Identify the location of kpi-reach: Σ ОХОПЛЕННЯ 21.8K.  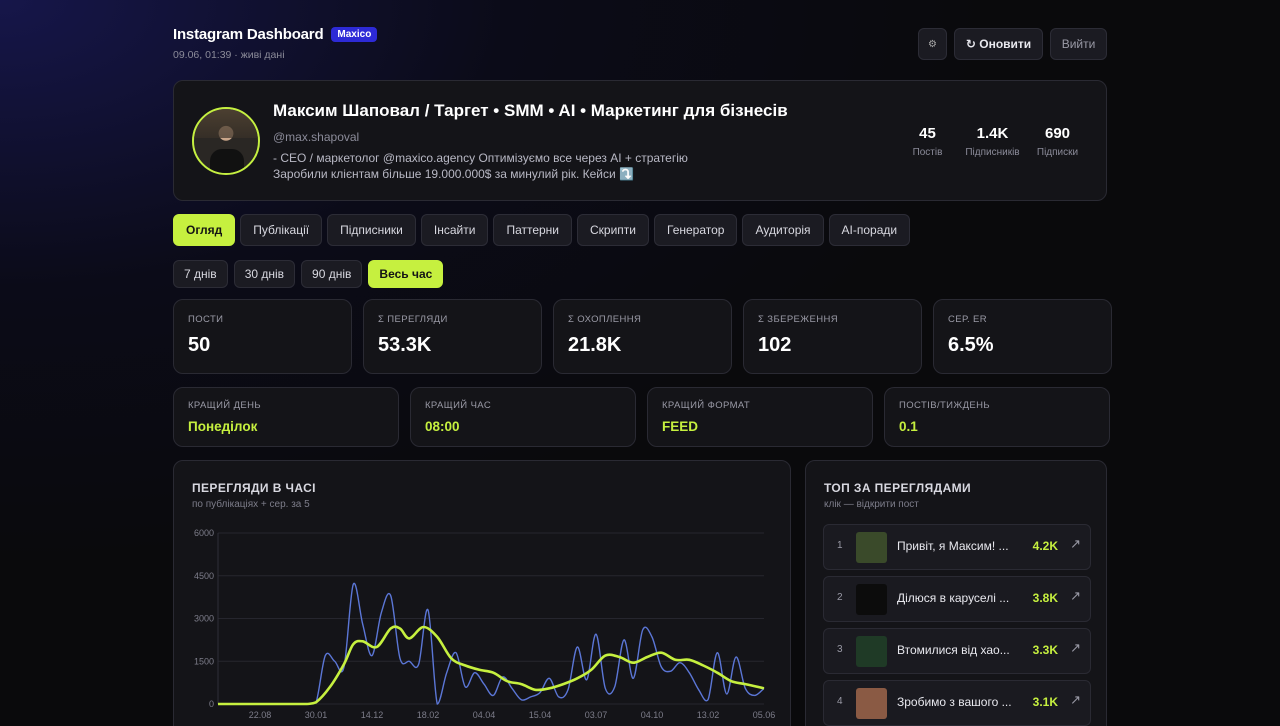
(642, 336).